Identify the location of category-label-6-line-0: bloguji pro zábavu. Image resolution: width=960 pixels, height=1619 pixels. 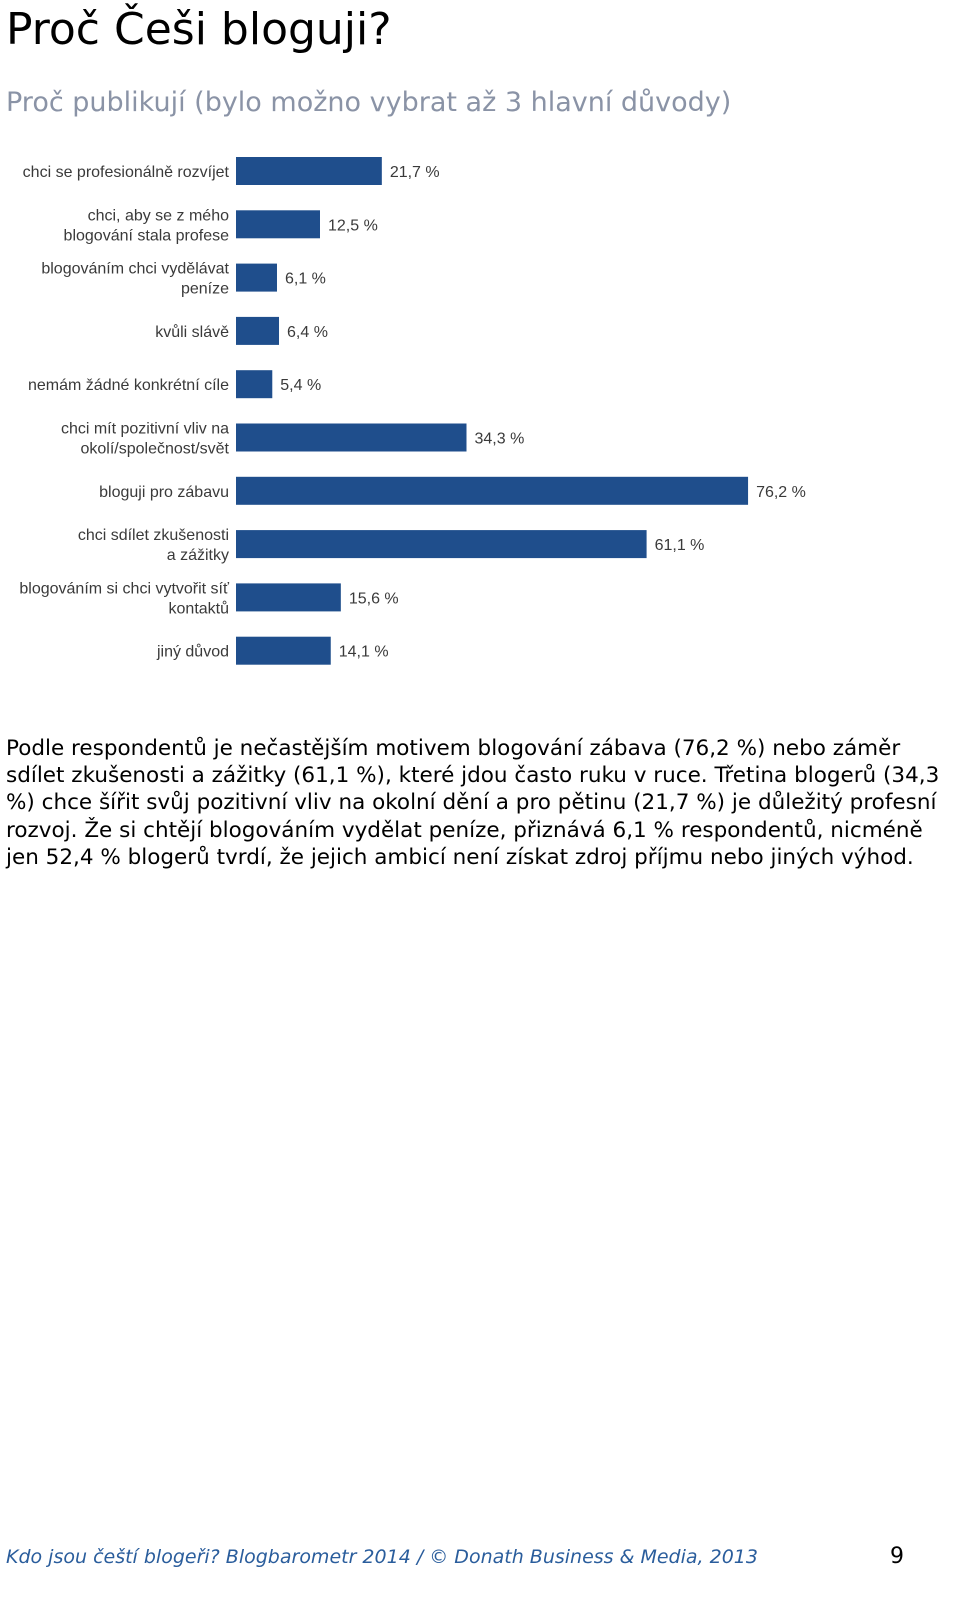
(164, 492).